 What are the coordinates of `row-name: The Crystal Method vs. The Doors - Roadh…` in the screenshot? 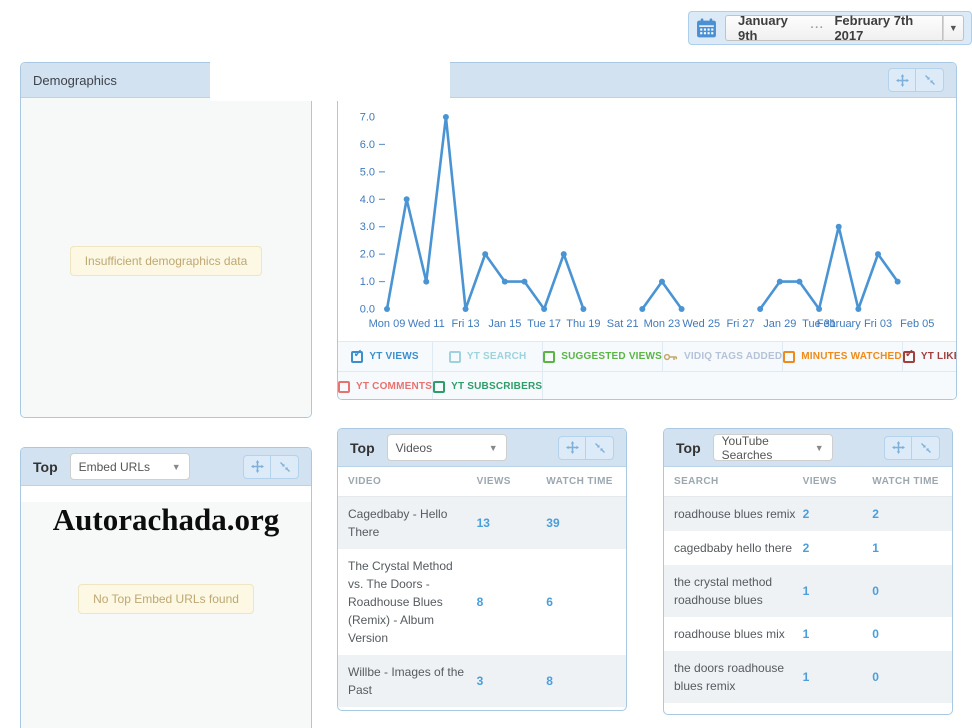 It's located at (400, 602).